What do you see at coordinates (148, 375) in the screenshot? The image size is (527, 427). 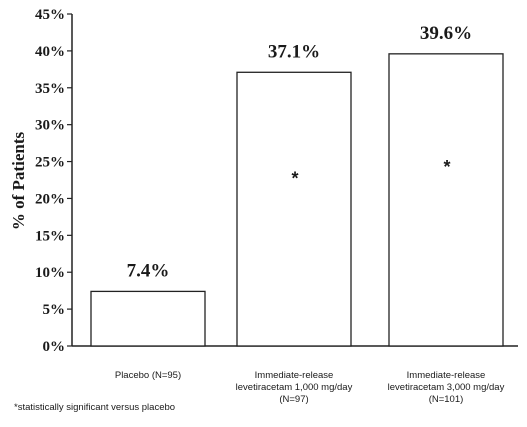 I see `category-label: Placebo (N=95)` at bounding box center [148, 375].